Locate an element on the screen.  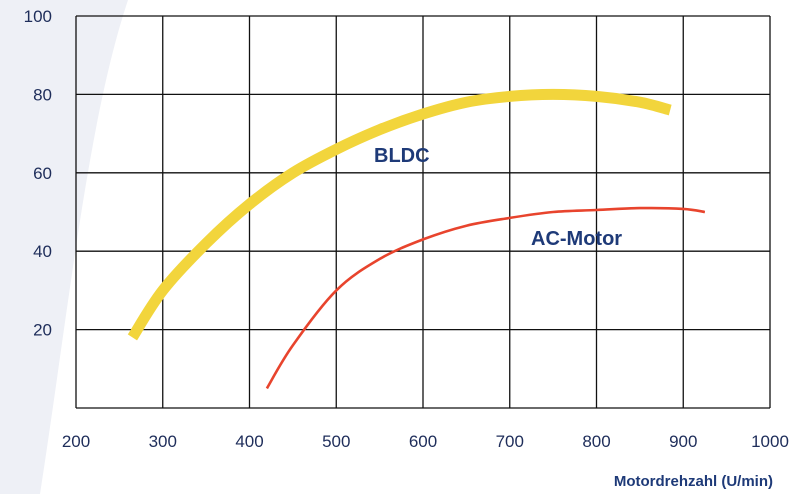
y-tick-label-40: 40 is located at coordinates (42, 251).